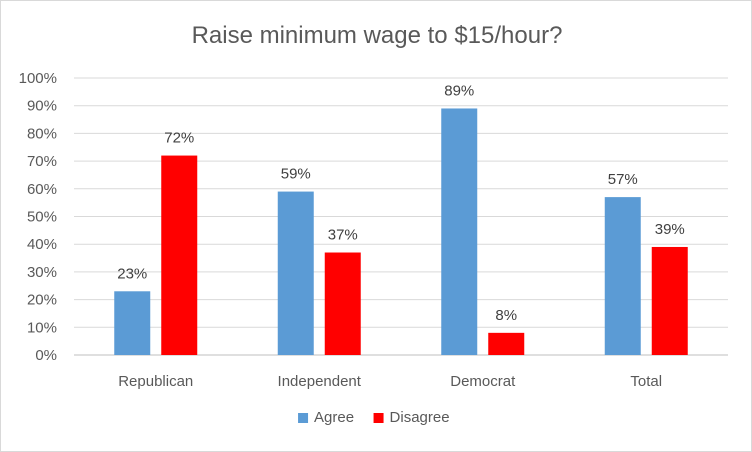 This screenshot has height=452, width=752. I want to click on y-tick-label: 90%, so click(42, 106).